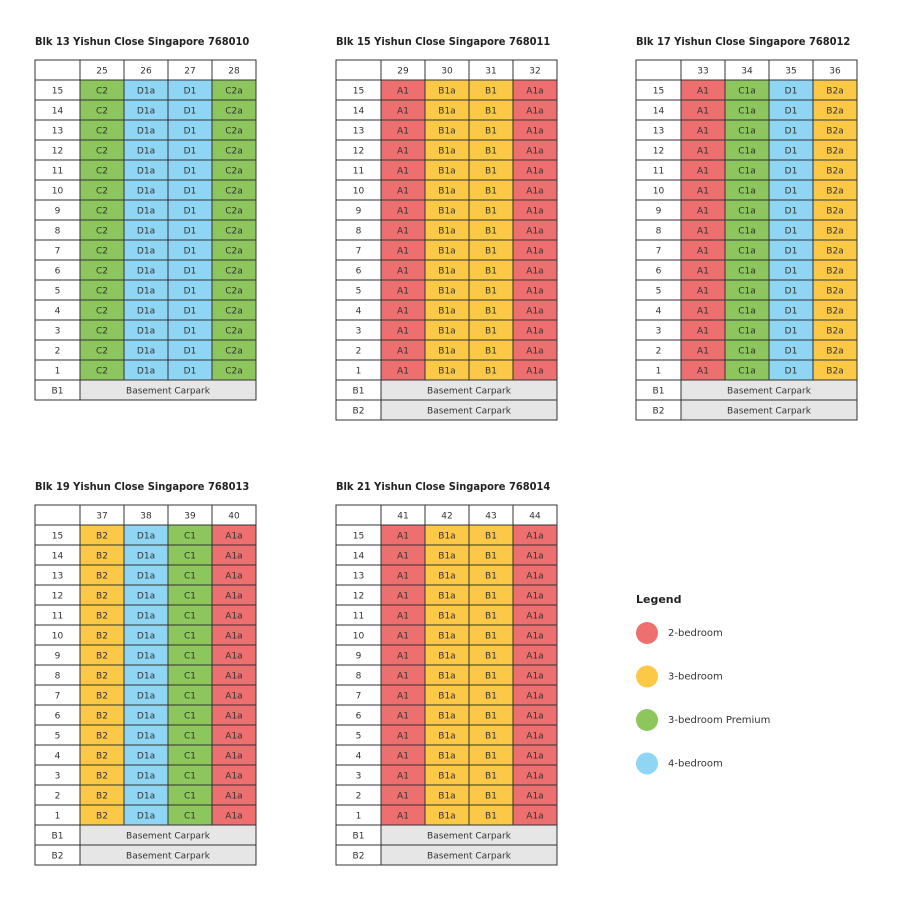 Image resolution: width=900 pixels, height=897 pixels. I want to click on floor-label: 14, so click(359, 112).